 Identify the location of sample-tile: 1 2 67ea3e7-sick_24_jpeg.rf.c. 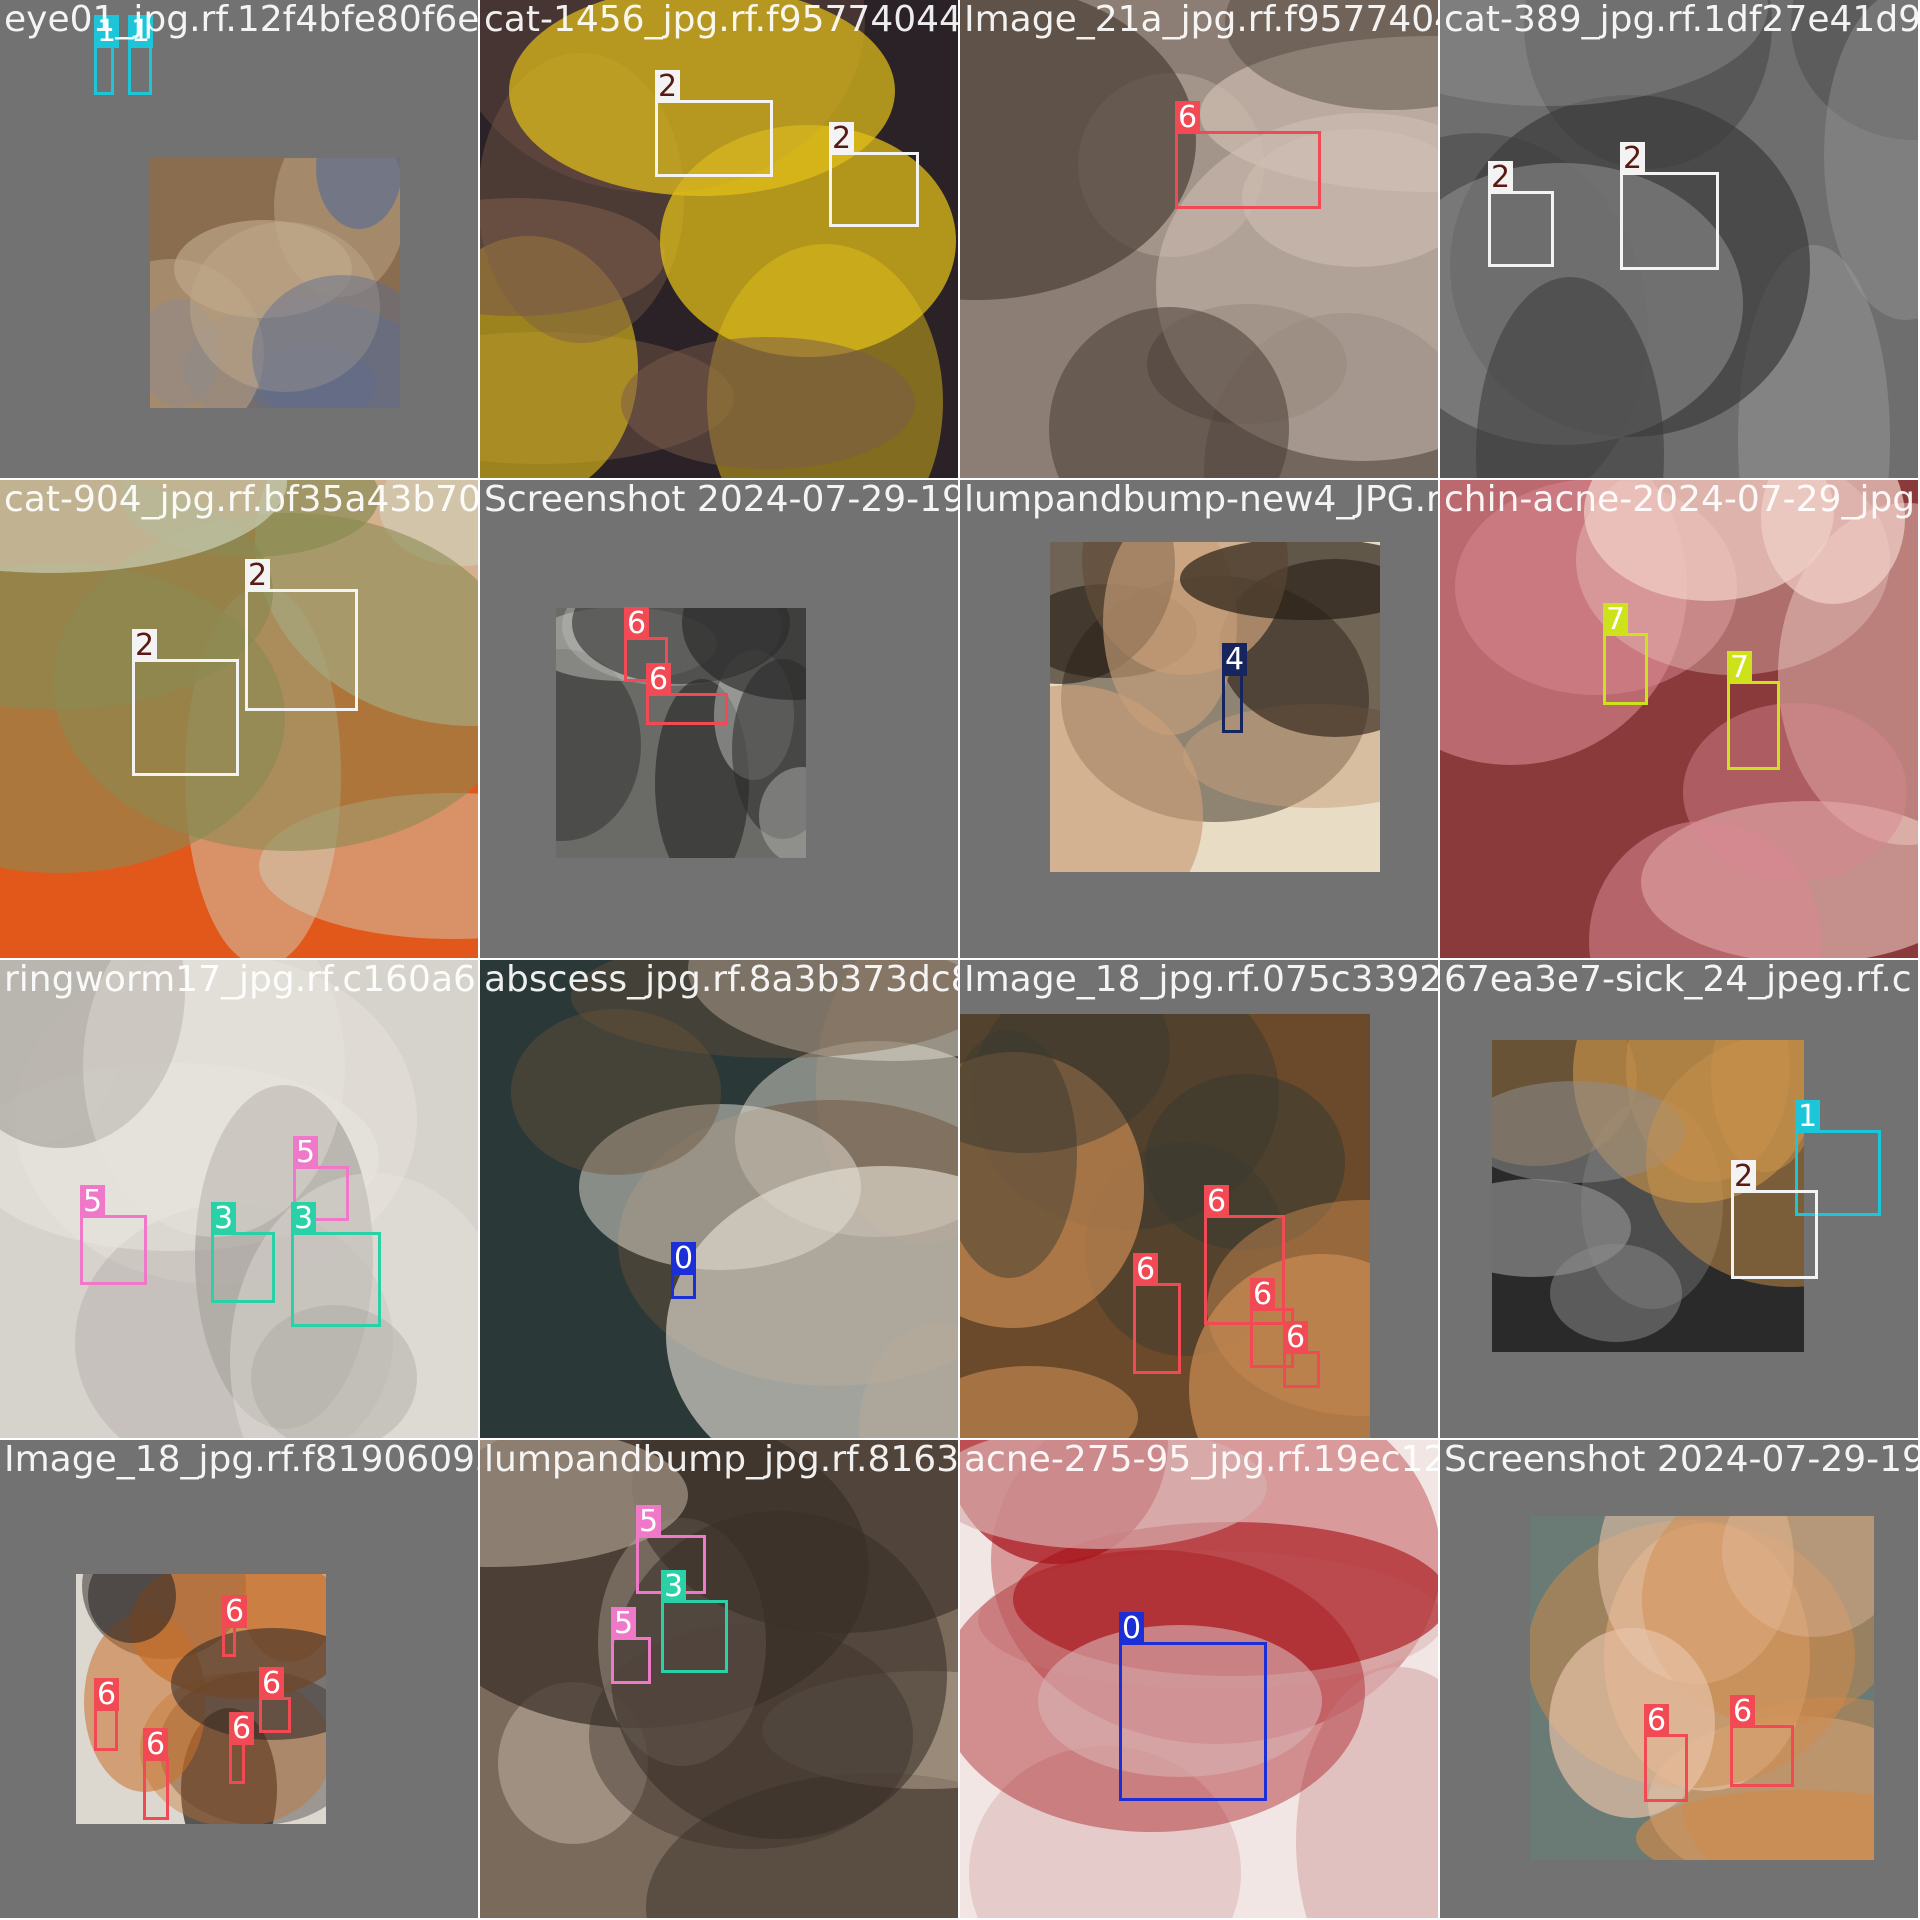
(1679, 1199).